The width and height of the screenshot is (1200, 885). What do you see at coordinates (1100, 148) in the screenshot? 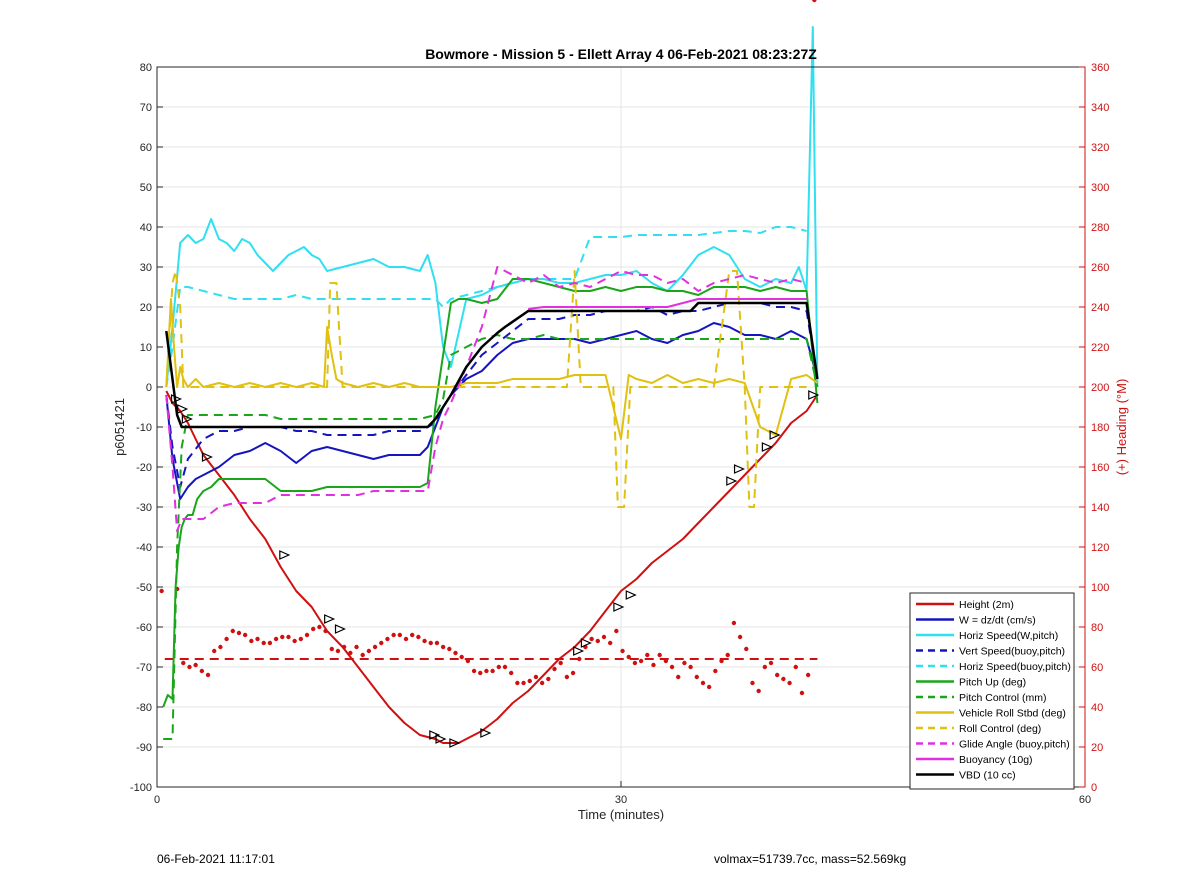
I see `y2-tick-label: 320` at bounding box center [1100, 148].